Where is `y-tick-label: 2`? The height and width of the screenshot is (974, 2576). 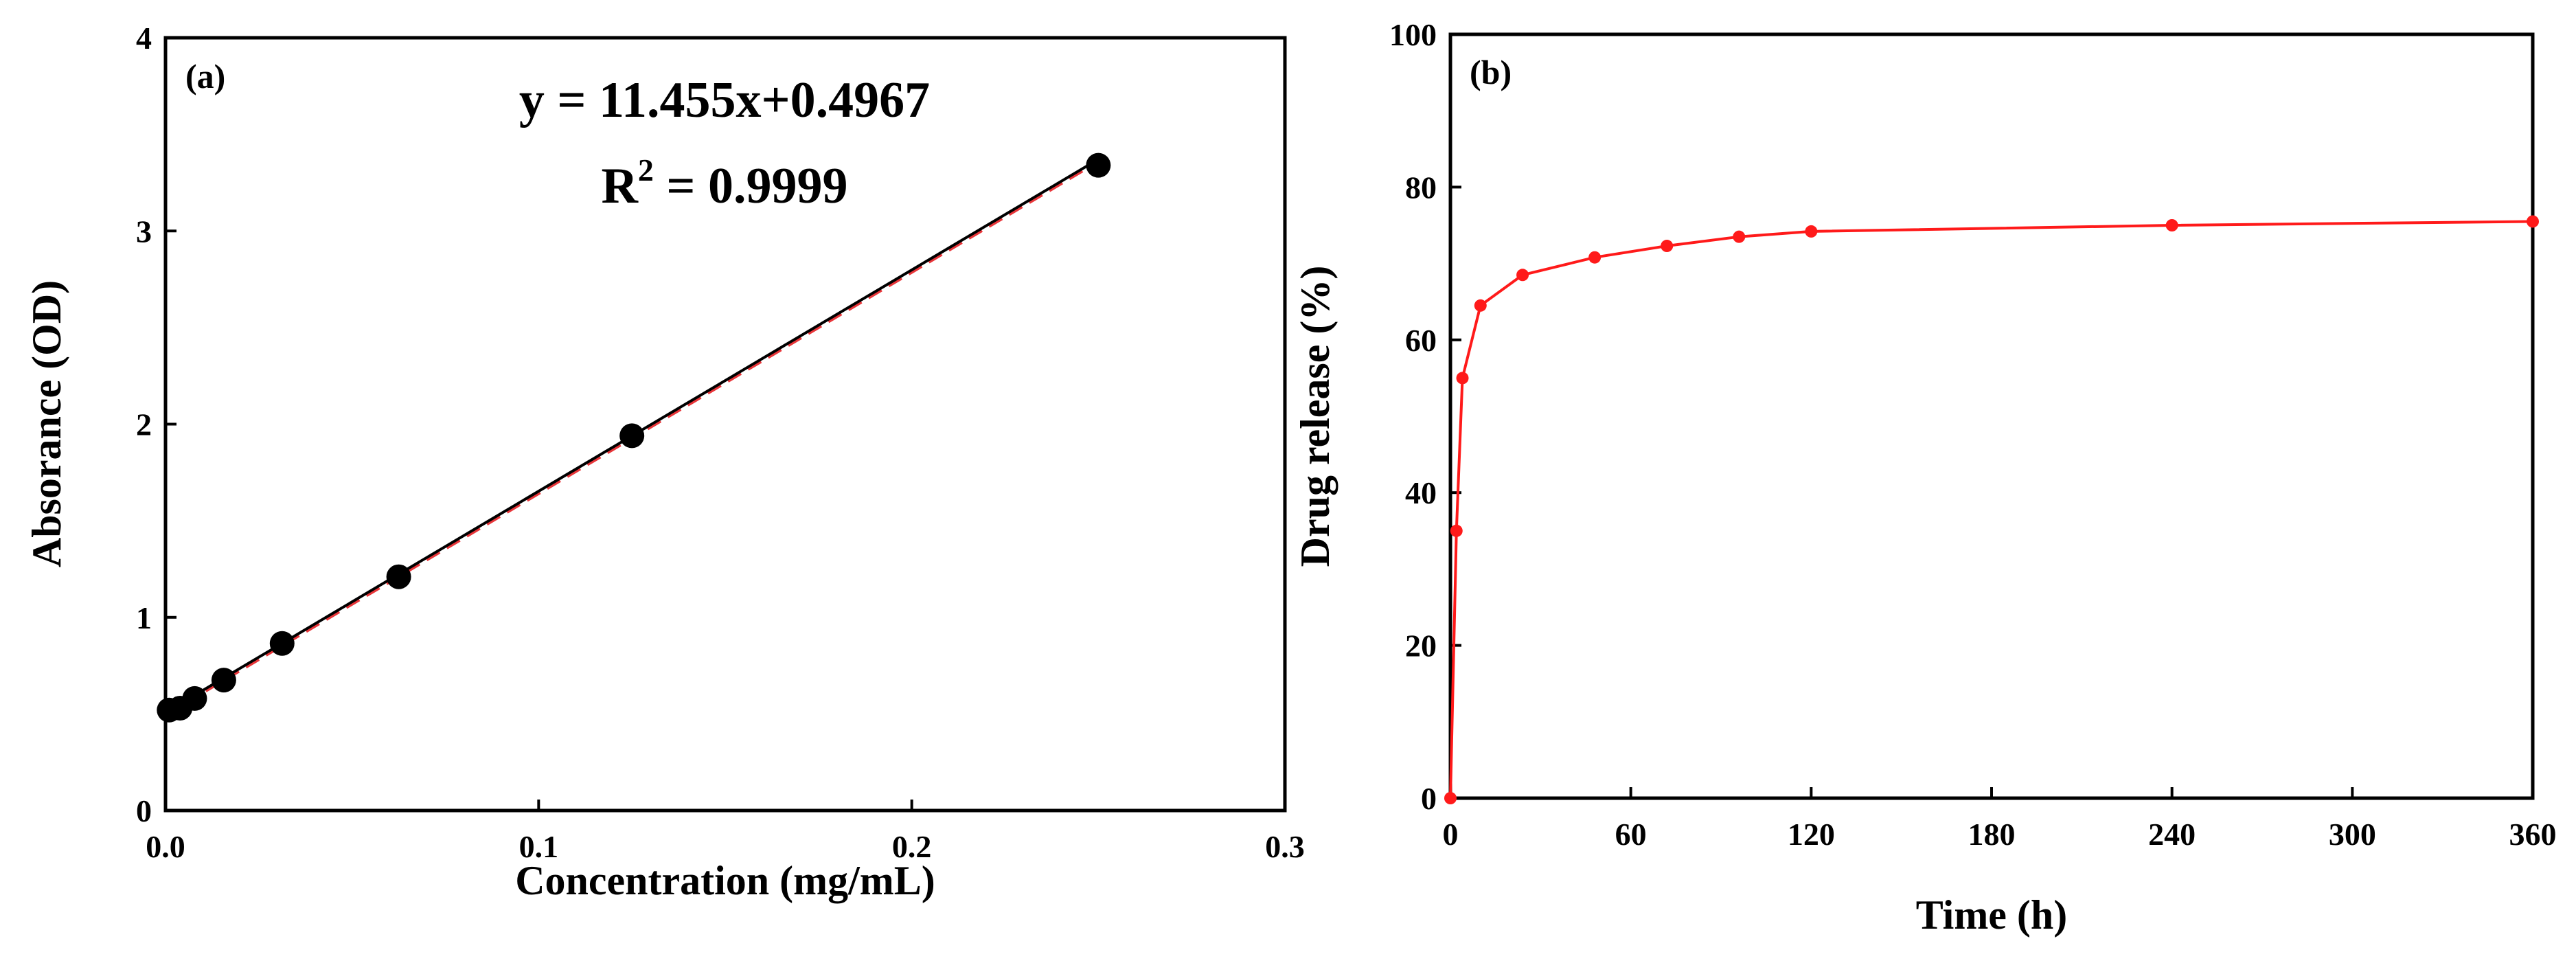
y-tick-label: 2 is located at coordinates (144, 424).